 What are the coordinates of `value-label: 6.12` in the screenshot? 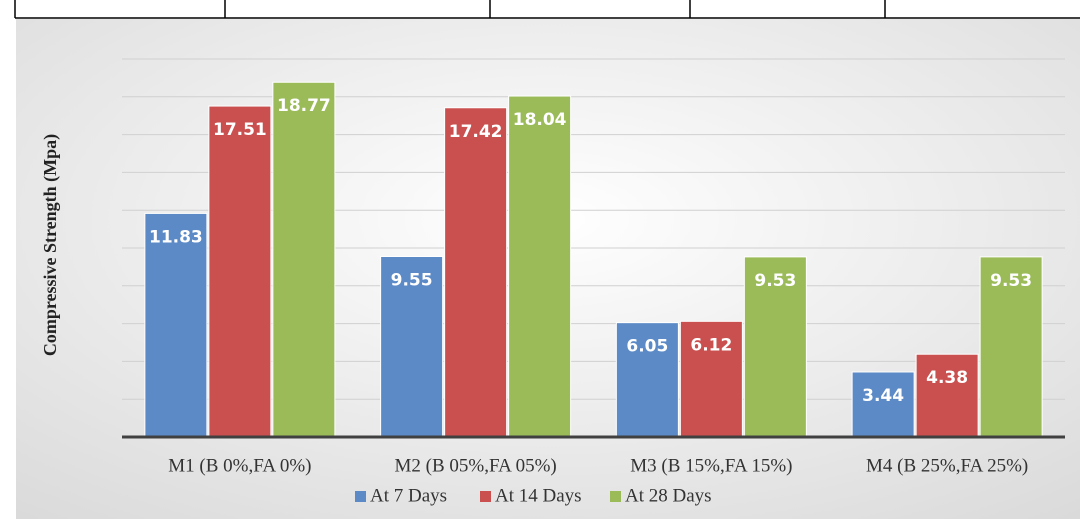 It's located at (711, 345).